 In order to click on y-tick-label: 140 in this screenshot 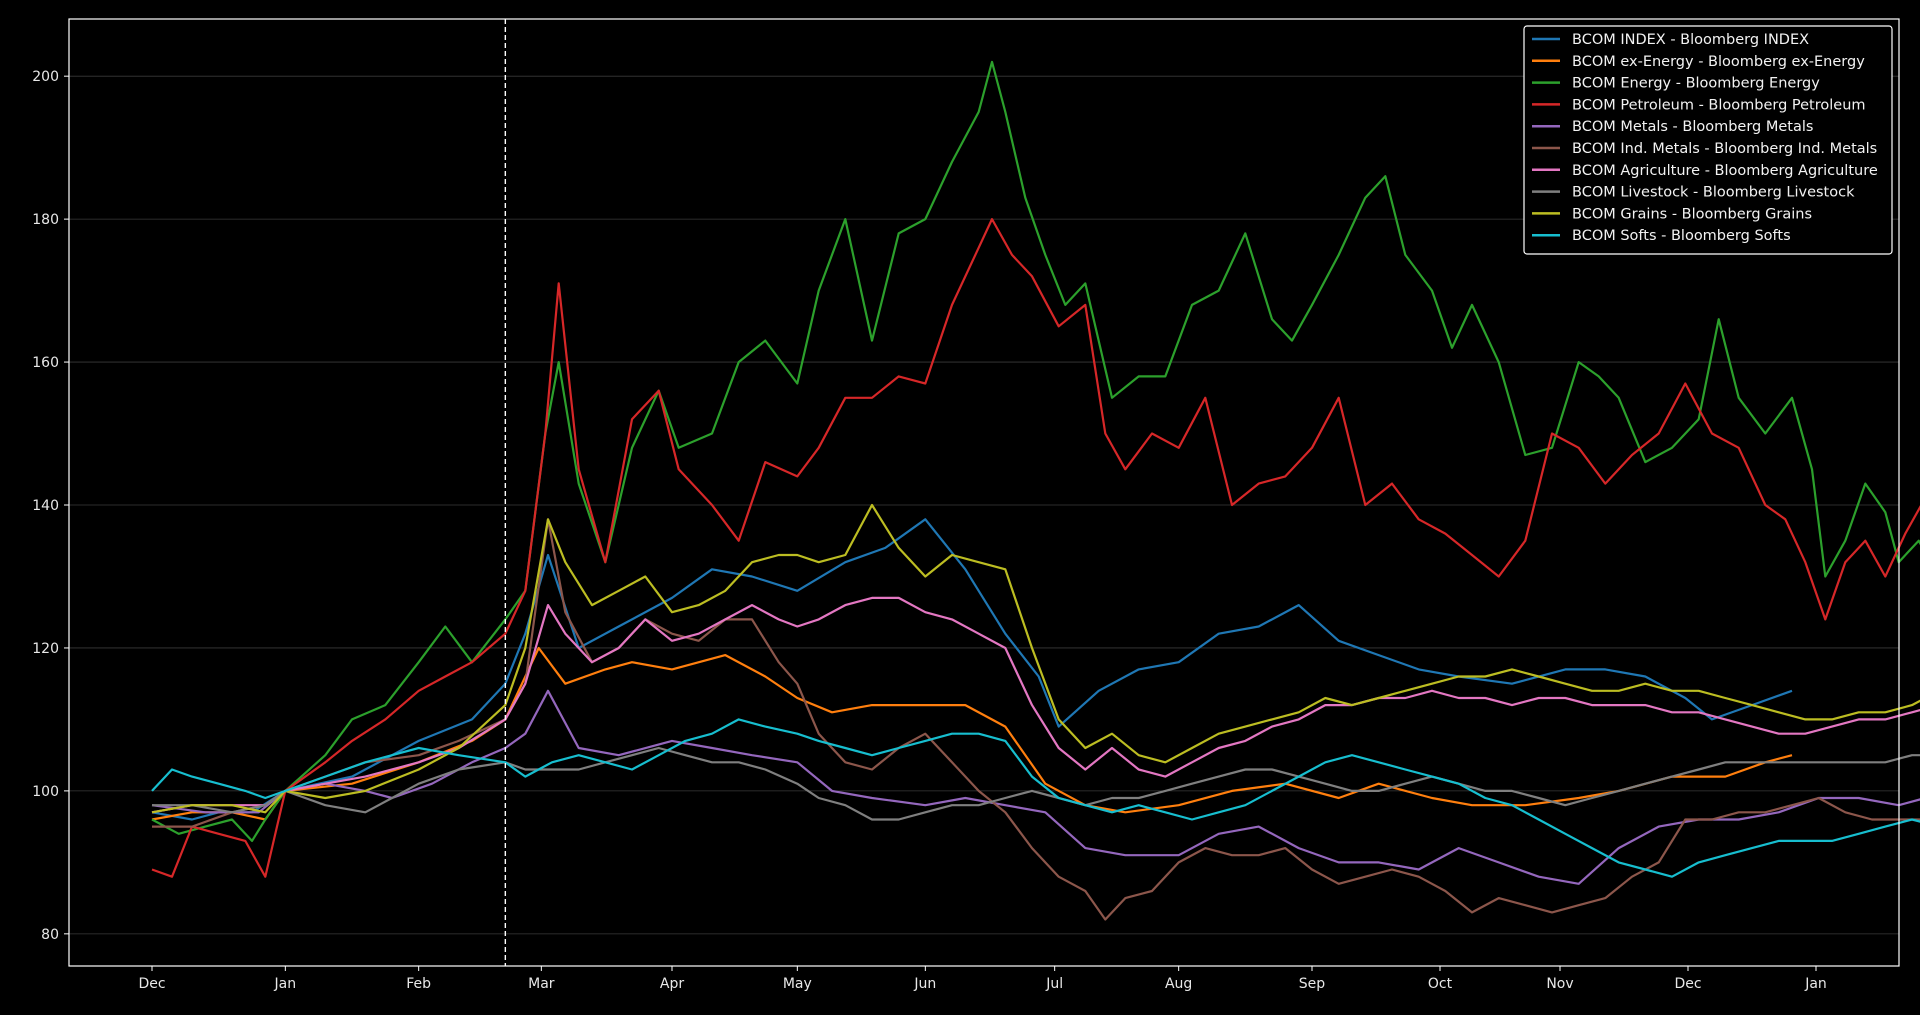, I will do `click(45, 506)`.